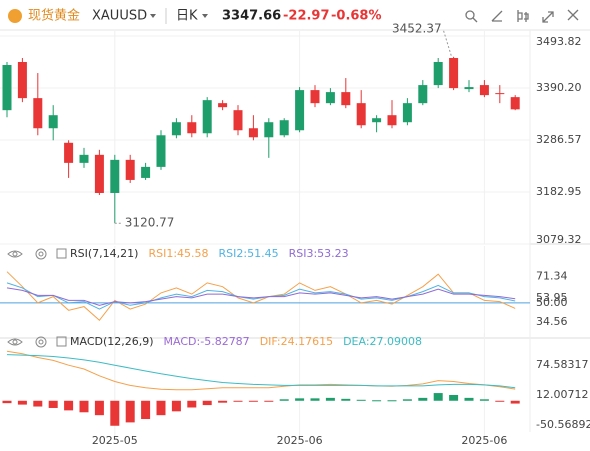  What do you see at coordinates (573, 15) in the screenshot?
I see `close-icon` at bounding box center [573, 15].